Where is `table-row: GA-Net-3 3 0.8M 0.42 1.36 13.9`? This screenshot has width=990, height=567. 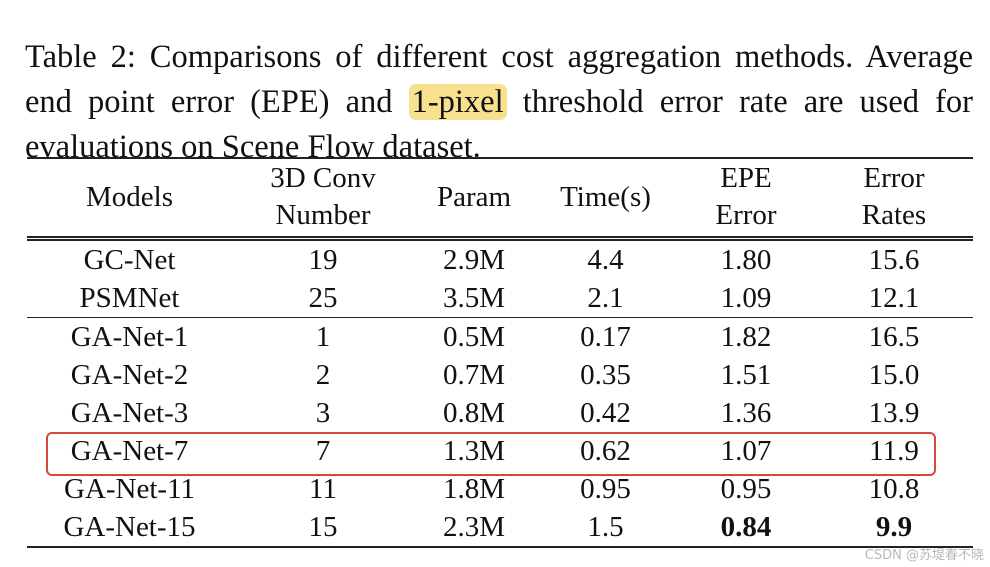 table-row: GA-Net-3 3 0.8M 0.42 1.36 13.9 is located at coordinates (500, 413).